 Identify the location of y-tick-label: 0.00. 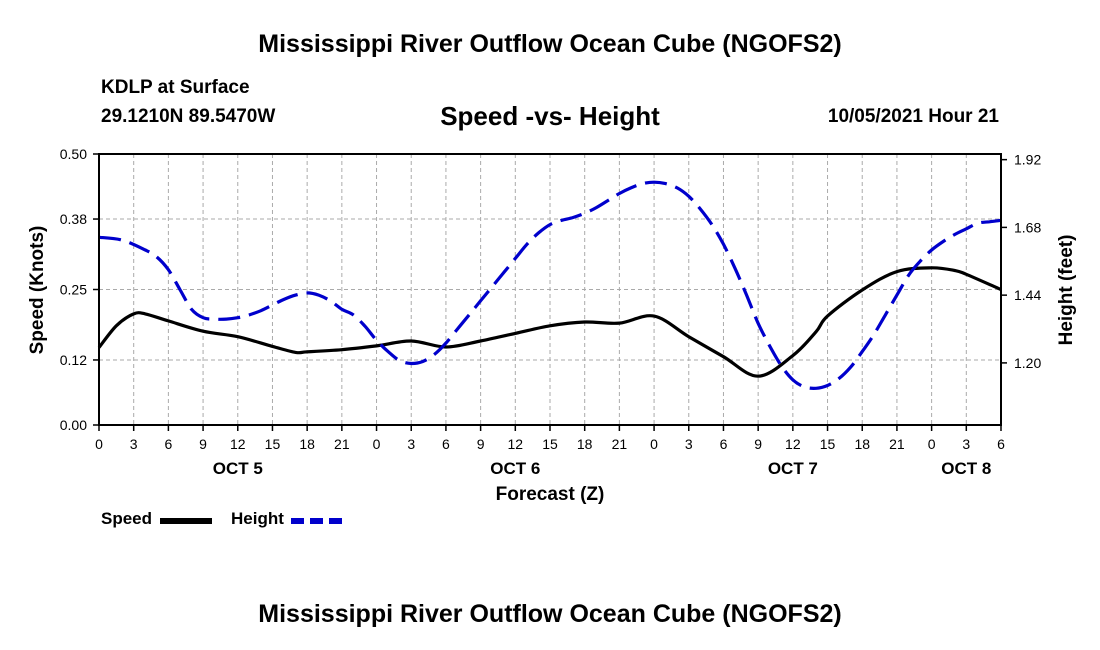
(73, 425).